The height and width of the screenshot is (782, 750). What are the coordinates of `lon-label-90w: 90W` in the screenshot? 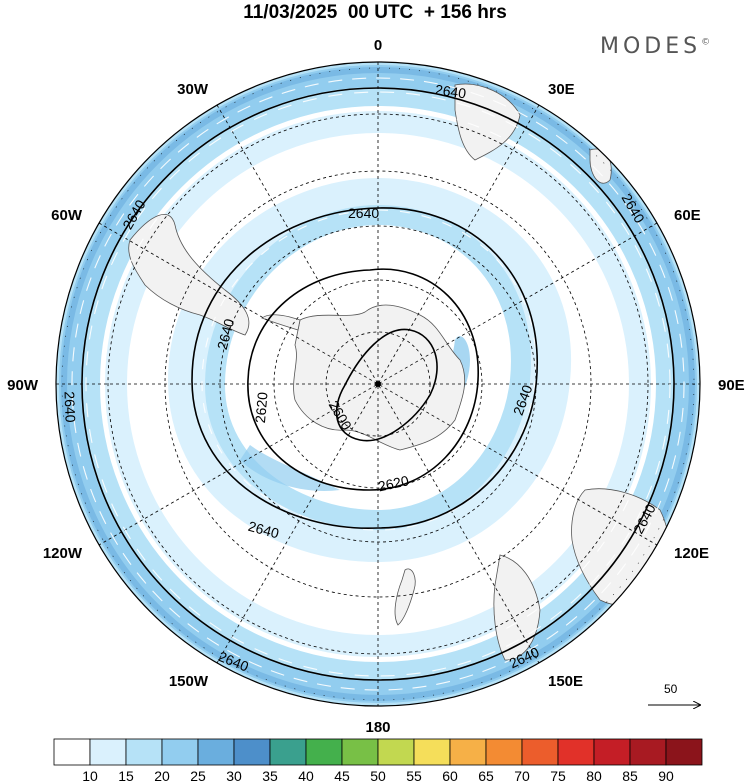 It's located at (23, 385).